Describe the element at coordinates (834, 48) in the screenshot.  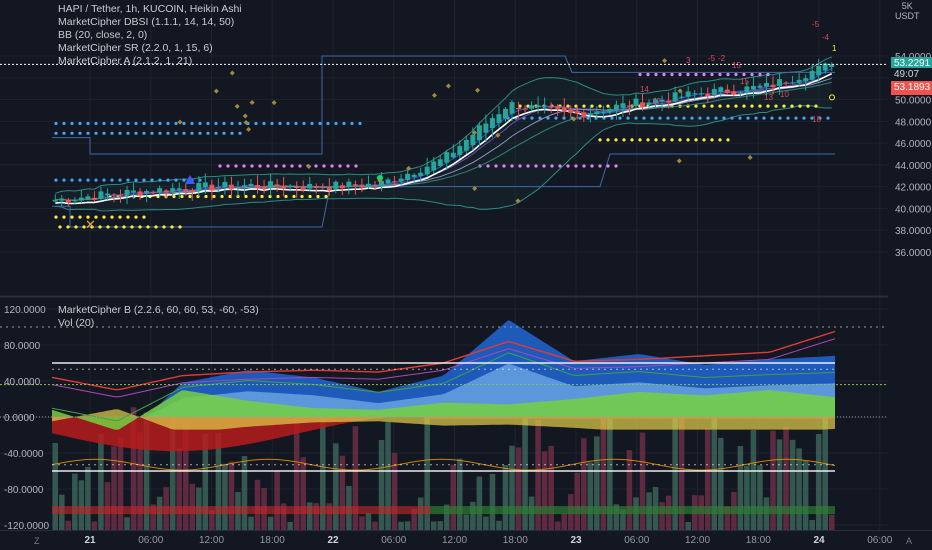
I see `signal-label: 1` at that location.